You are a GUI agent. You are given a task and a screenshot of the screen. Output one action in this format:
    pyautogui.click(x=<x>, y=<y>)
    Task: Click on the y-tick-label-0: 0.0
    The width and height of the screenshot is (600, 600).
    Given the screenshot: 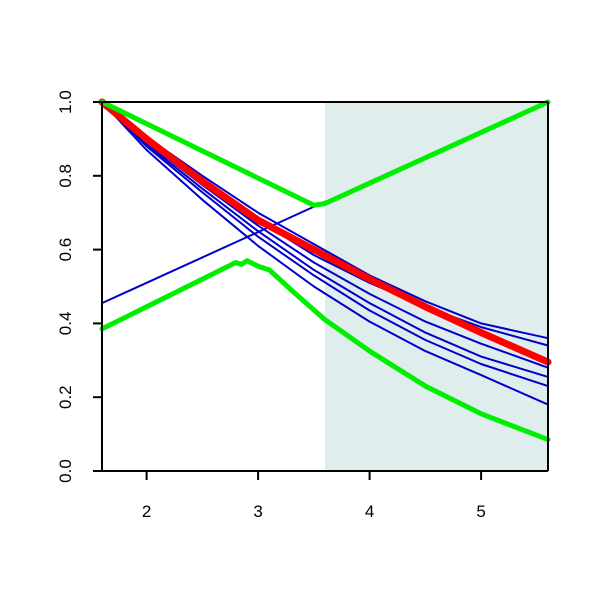 What is the action you would take?
    pyautogui.click(x=65, y=471)
    